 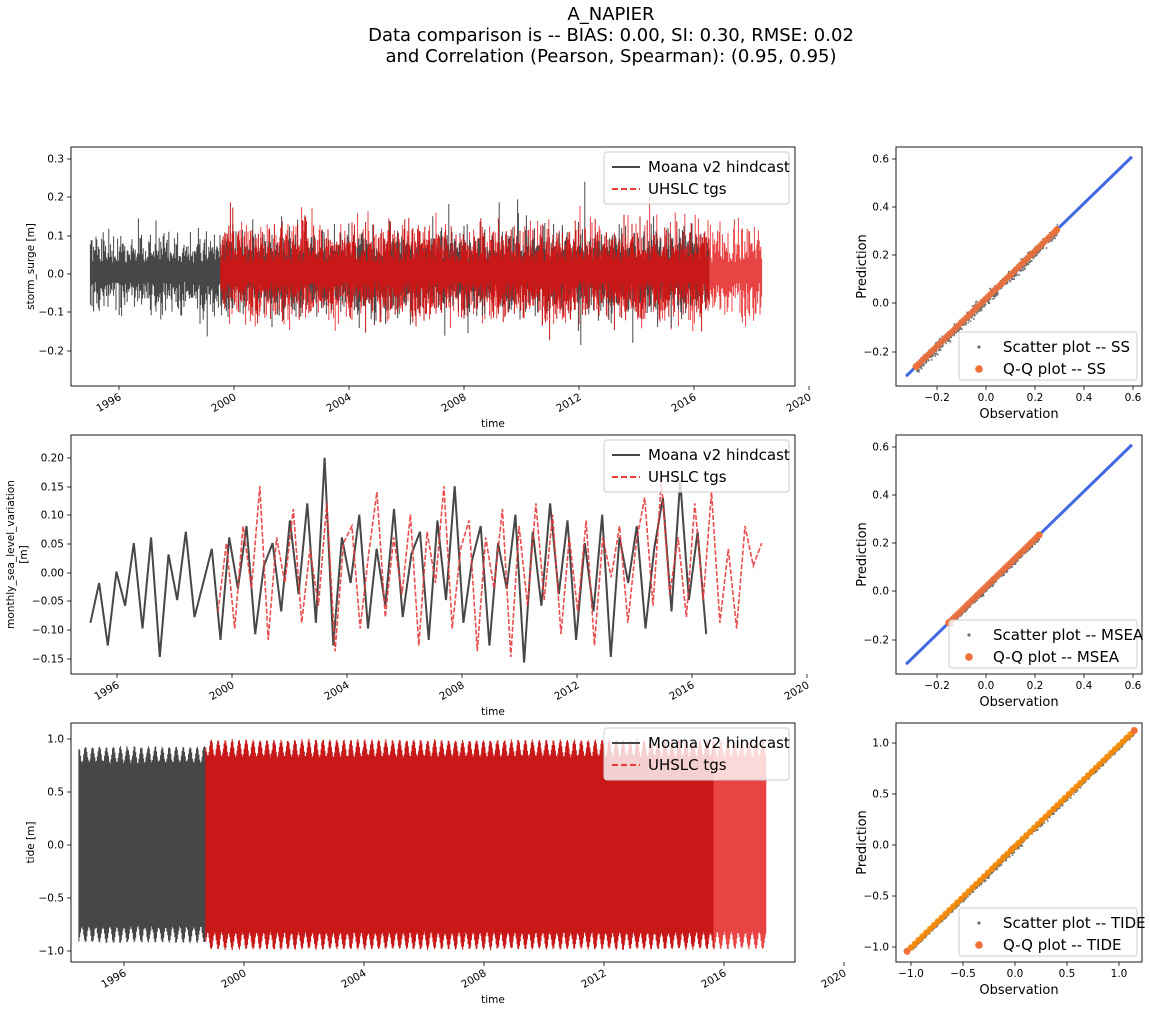 What do you see at coordinates (55, 237) in the screenshot?
I see `y-tick-label: 0.1` at bounding box center [55, 237].